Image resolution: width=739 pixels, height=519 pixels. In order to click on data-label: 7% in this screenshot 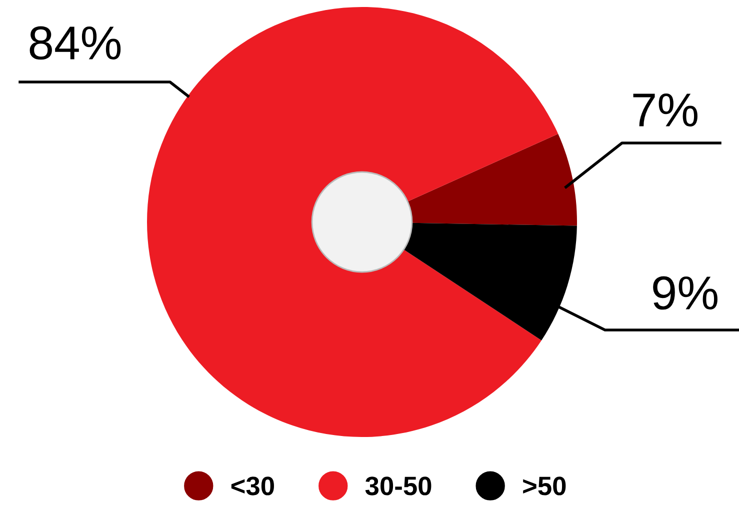, I will do `click(665, 109)`.